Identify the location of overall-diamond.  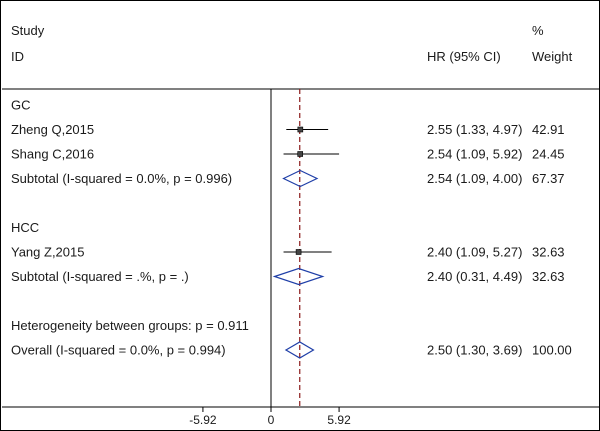
(299, 350).